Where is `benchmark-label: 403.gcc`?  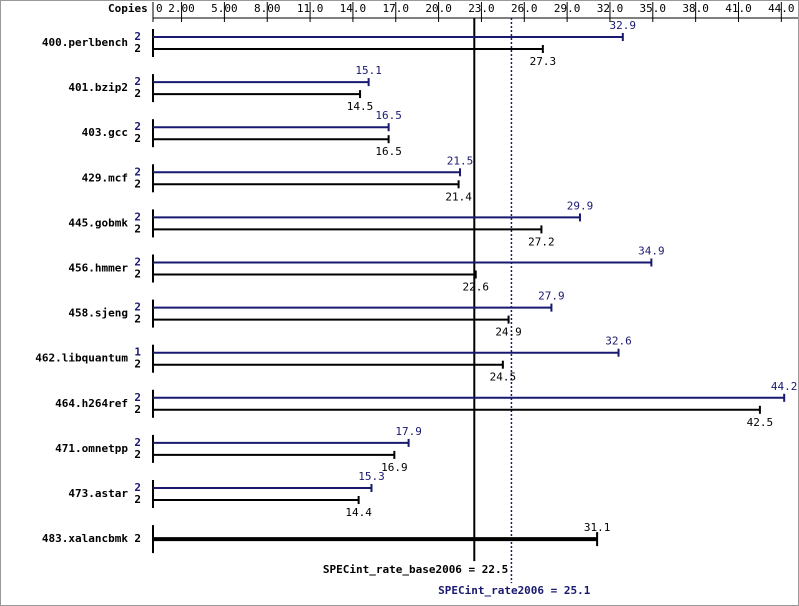 benchmark-label: 403.gcc is located at coordinates (105, 132).